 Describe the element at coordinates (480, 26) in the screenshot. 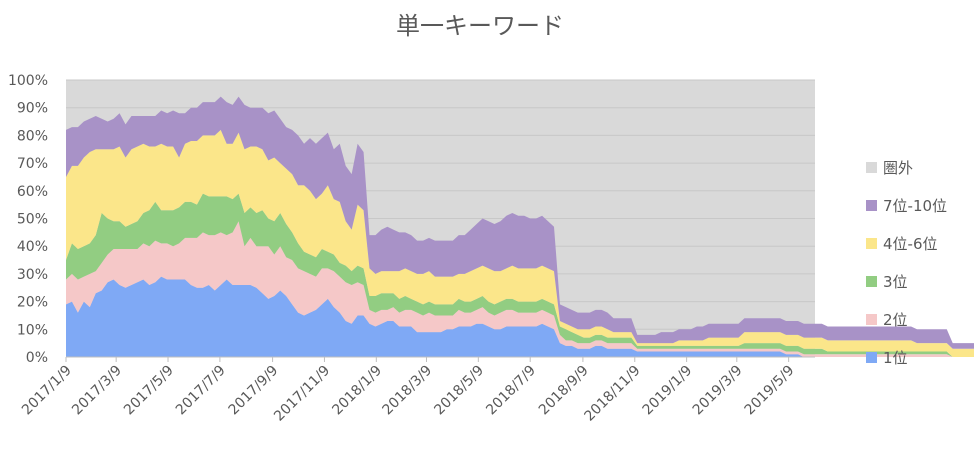

I see `chart-title: 単一キーワード` at that location.